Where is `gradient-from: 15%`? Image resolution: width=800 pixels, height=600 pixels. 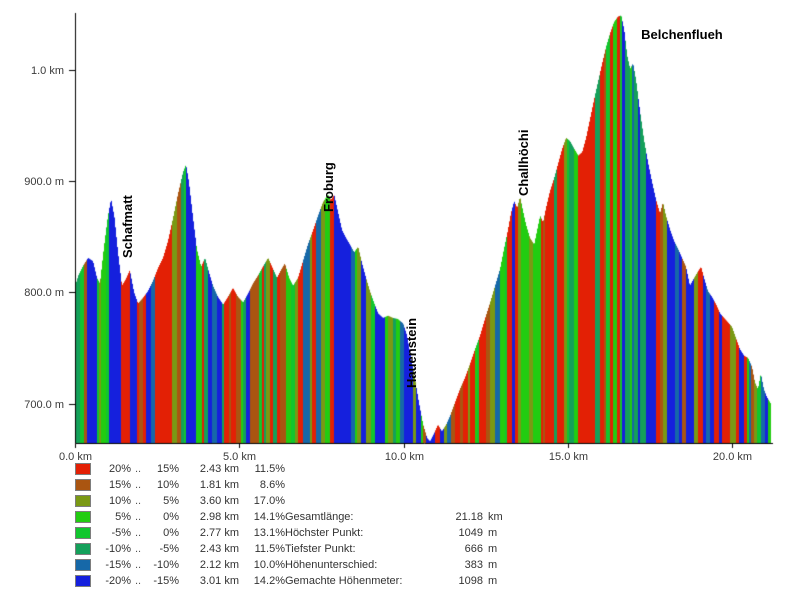 gradient-from: 15% is located at coordinates (119, 485).